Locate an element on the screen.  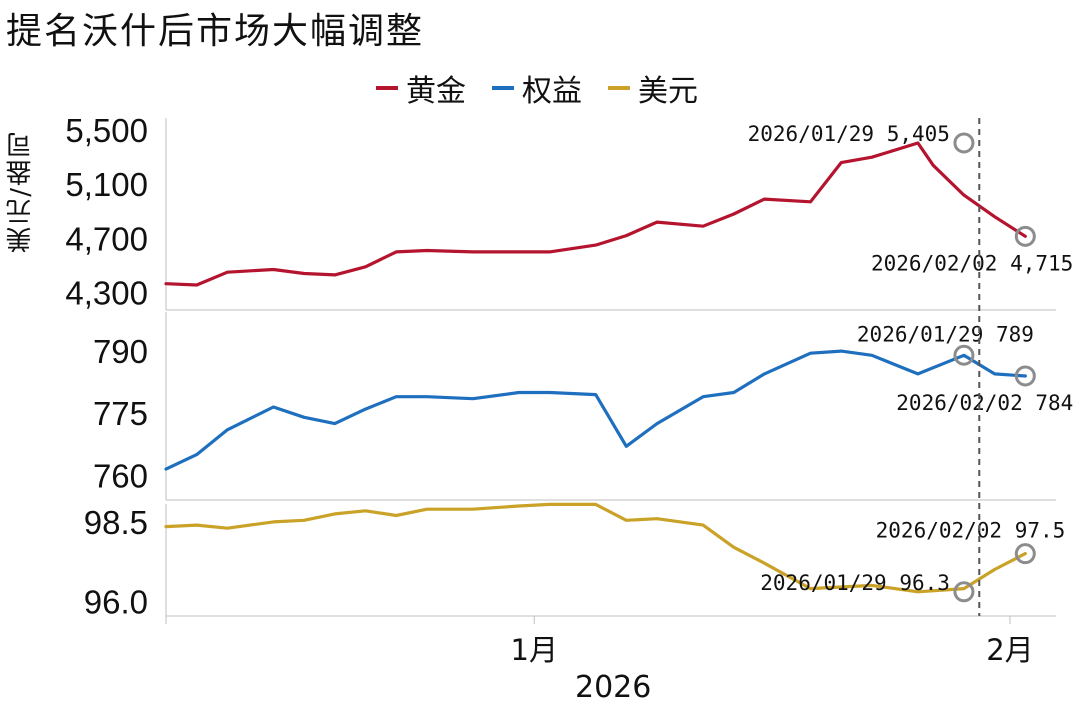
panel-2-series-line is located at coordinates (595, 548).